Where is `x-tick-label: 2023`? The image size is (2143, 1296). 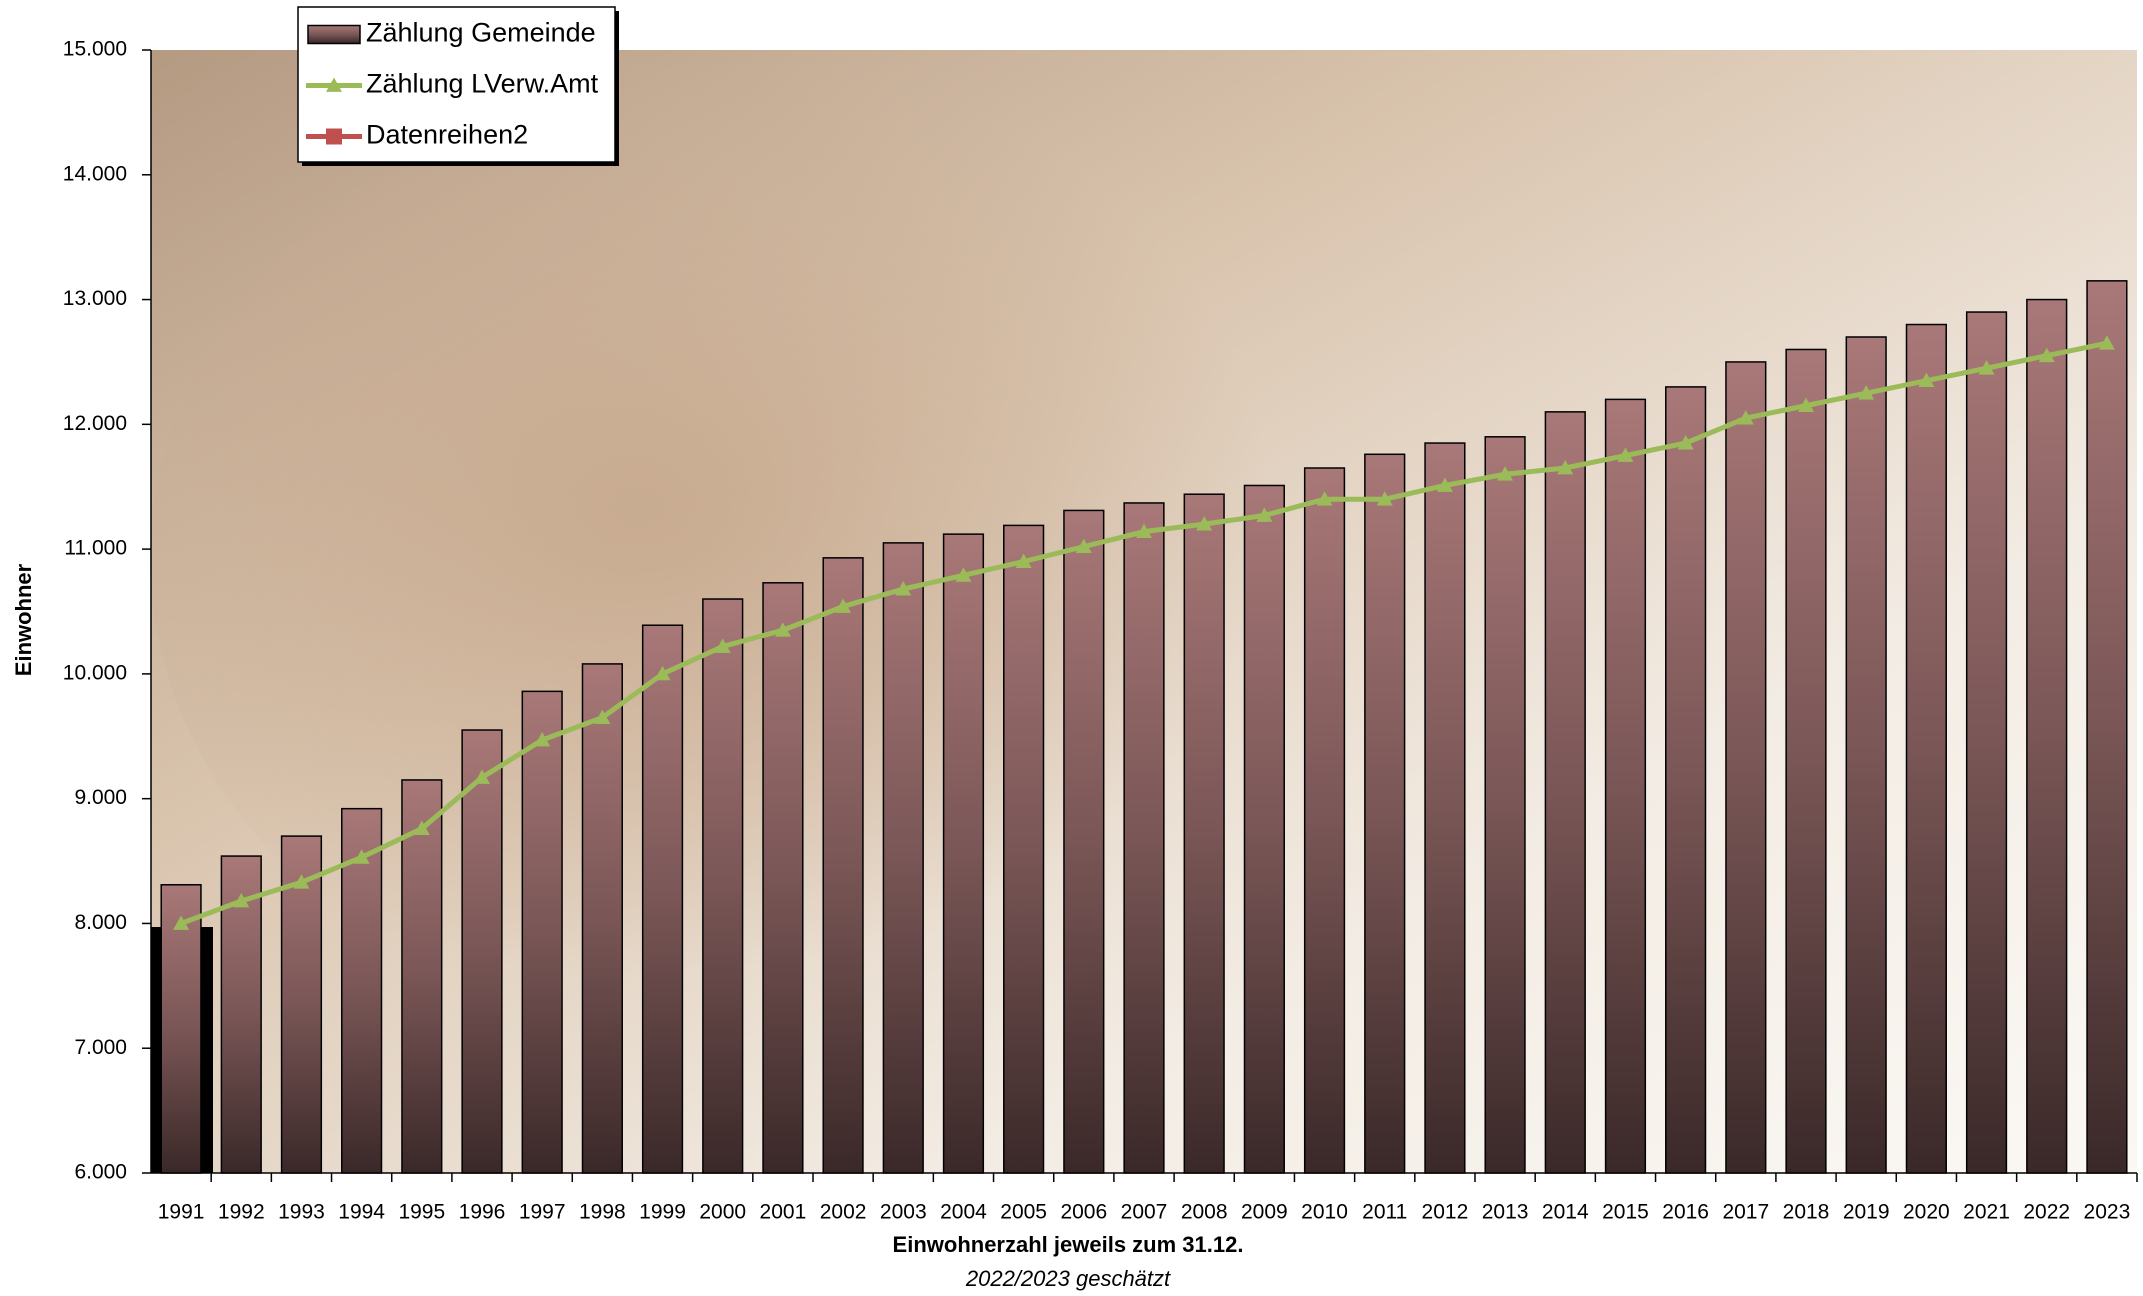 x-tick-label: 2023 is located at coordinates (2107, 1212).